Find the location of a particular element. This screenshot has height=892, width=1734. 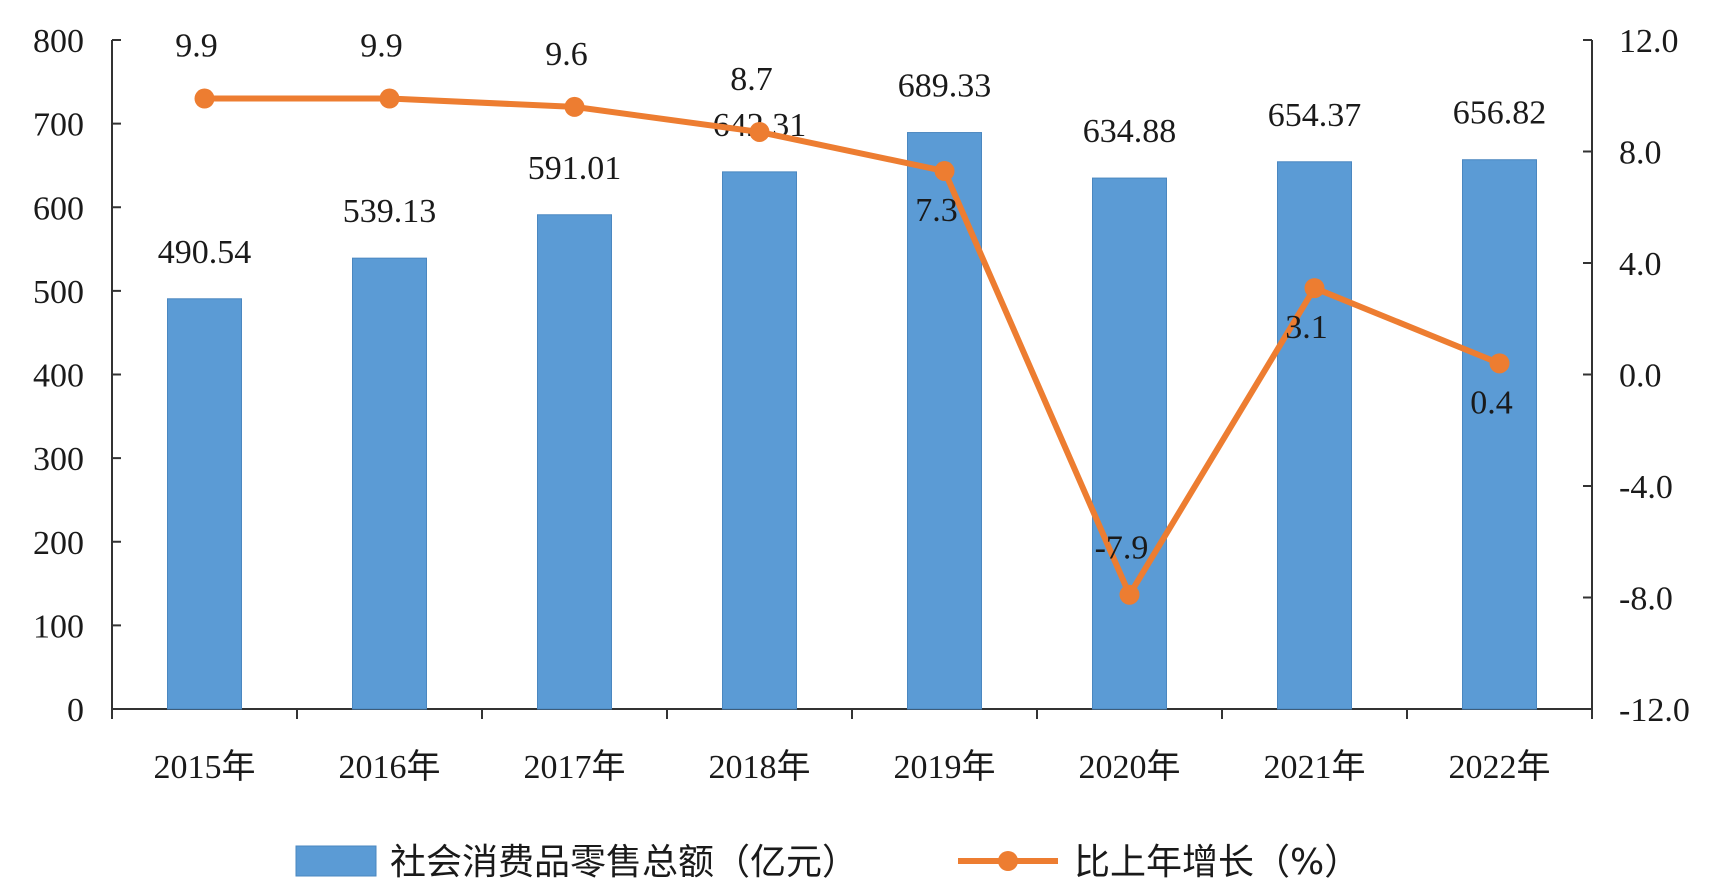

y-left-tick-label: 400 is located at coordinates (58, 376).